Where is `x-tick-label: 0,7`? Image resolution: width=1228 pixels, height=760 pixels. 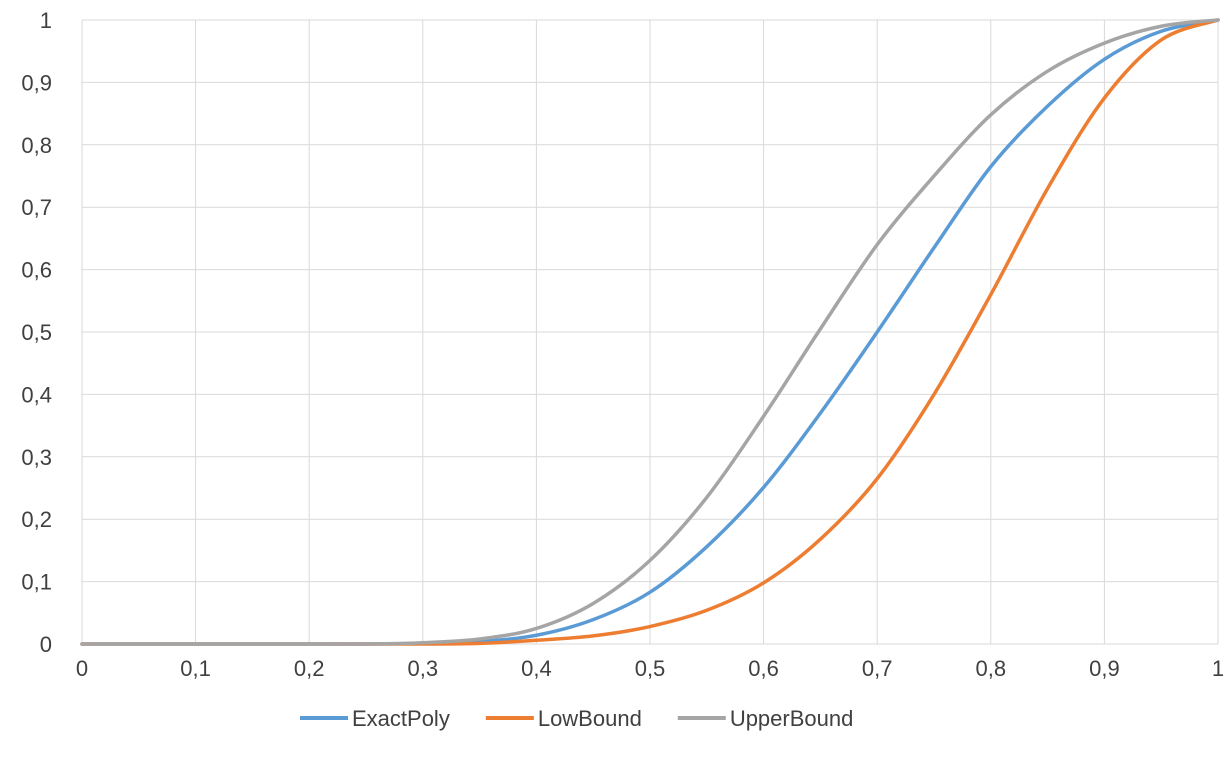 x-tick-label: 0,7 is located at coordinates (877, 668).